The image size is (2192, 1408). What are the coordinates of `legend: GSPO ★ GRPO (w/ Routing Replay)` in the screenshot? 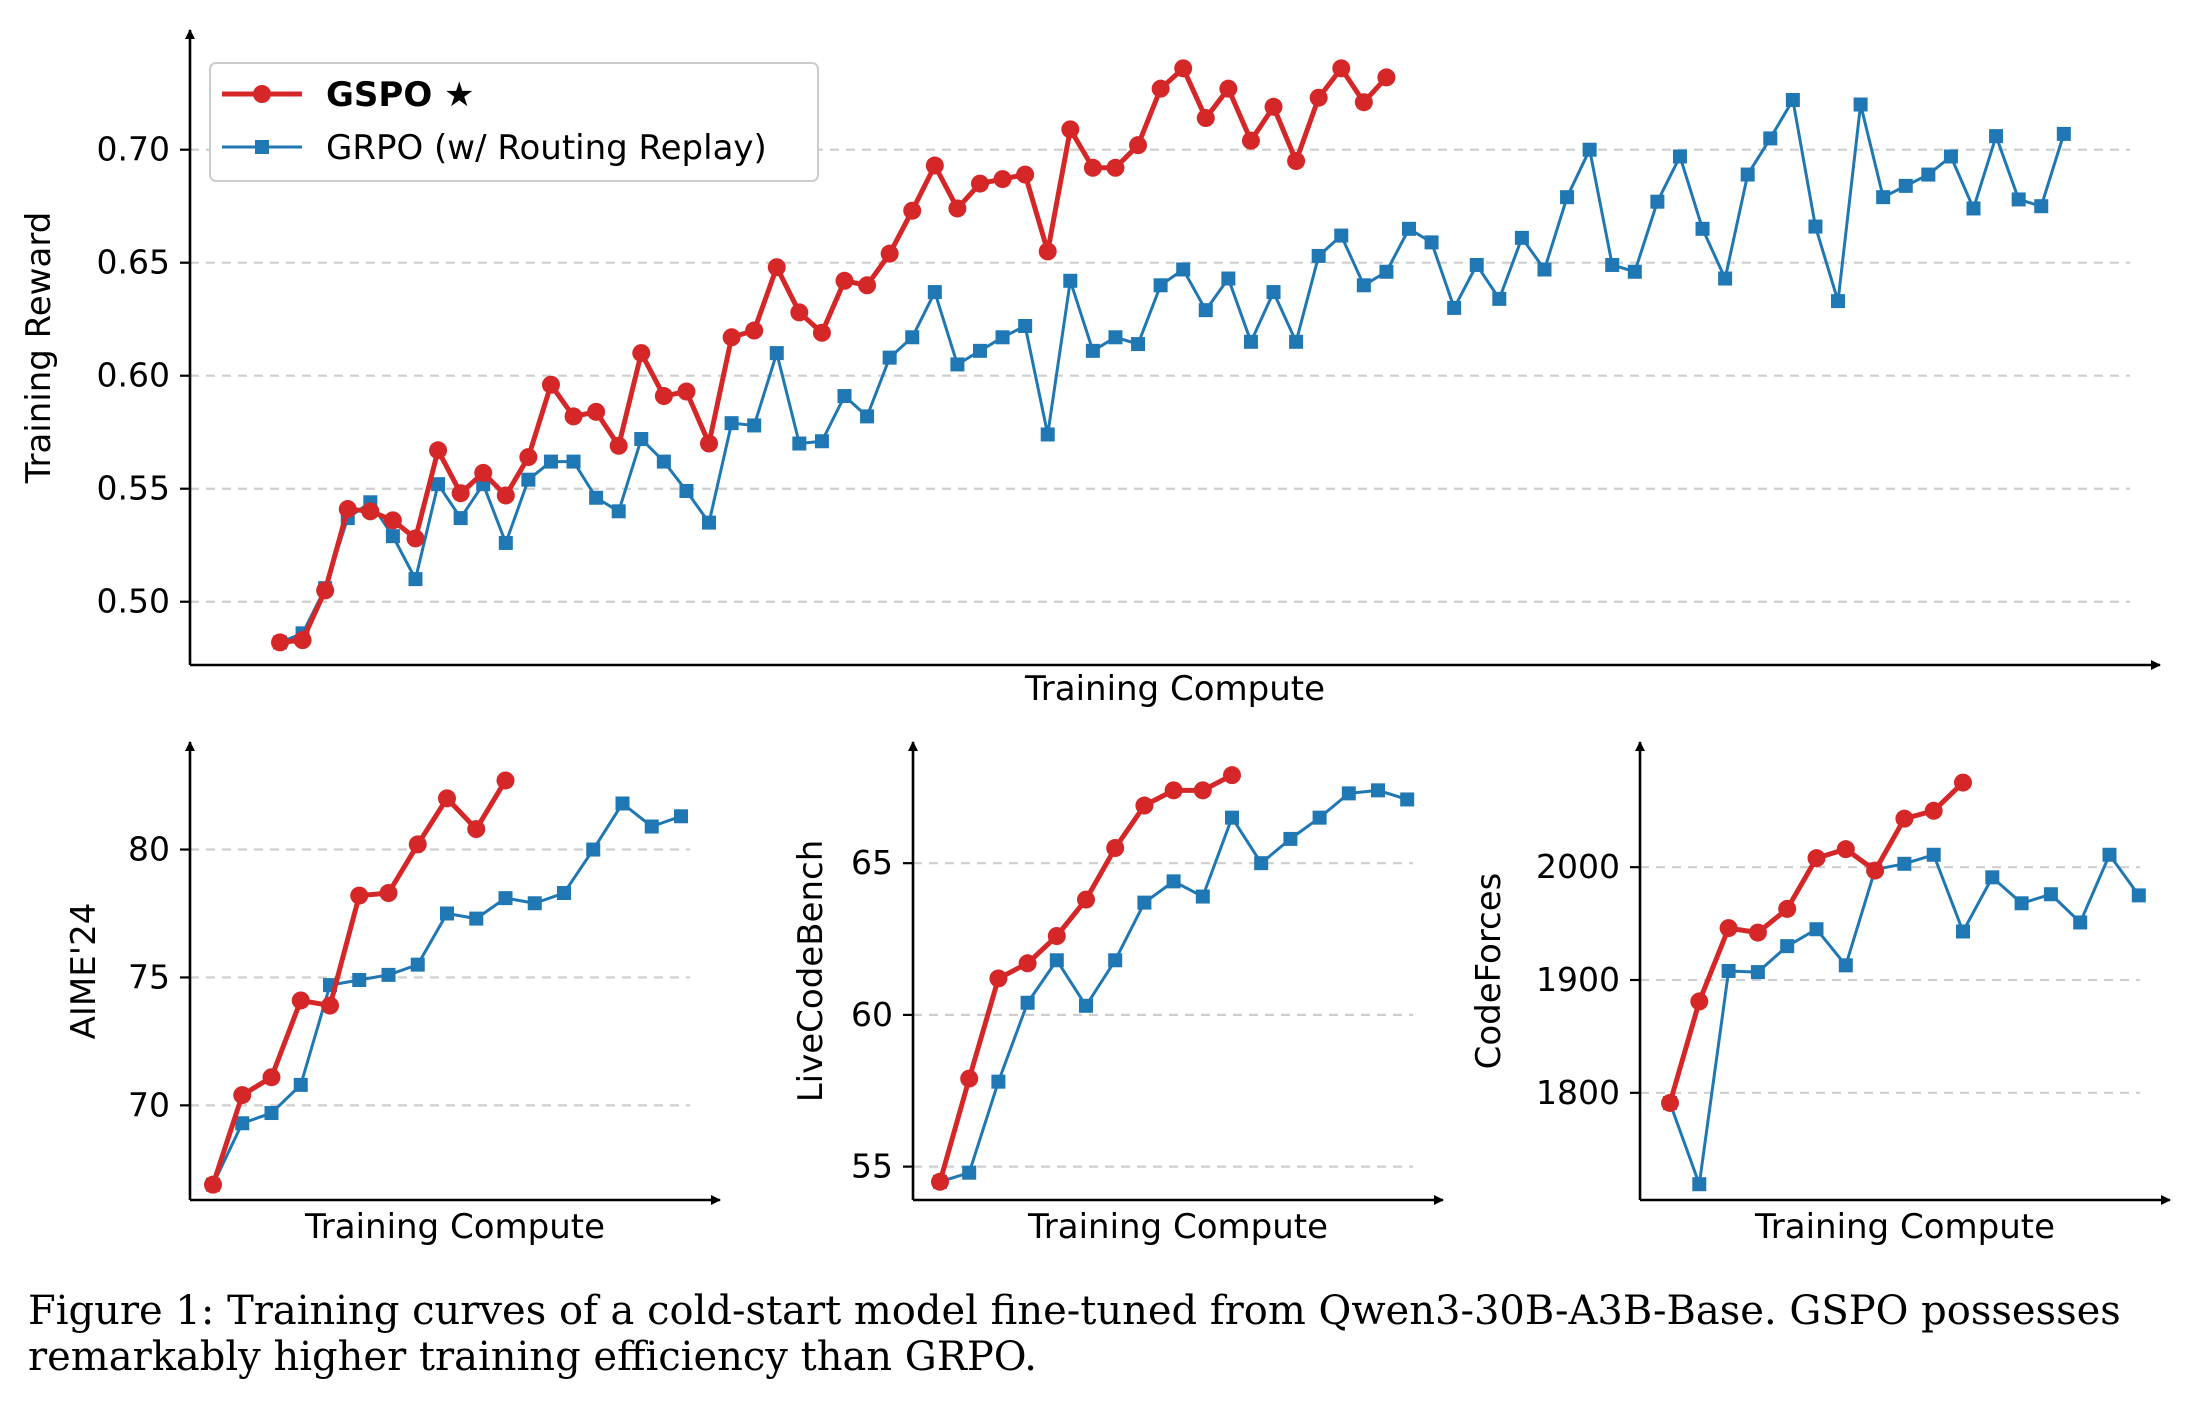 It's located at (514, 122).